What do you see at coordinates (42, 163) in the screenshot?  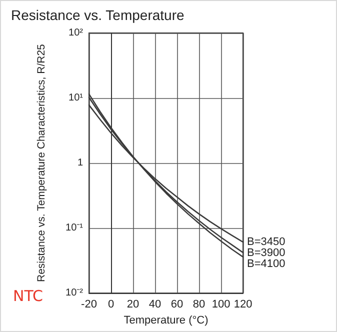 I see `y-axis-title: Resistance vs. Temperature Characteristics, R/R25` at bounding box center [42, 163].